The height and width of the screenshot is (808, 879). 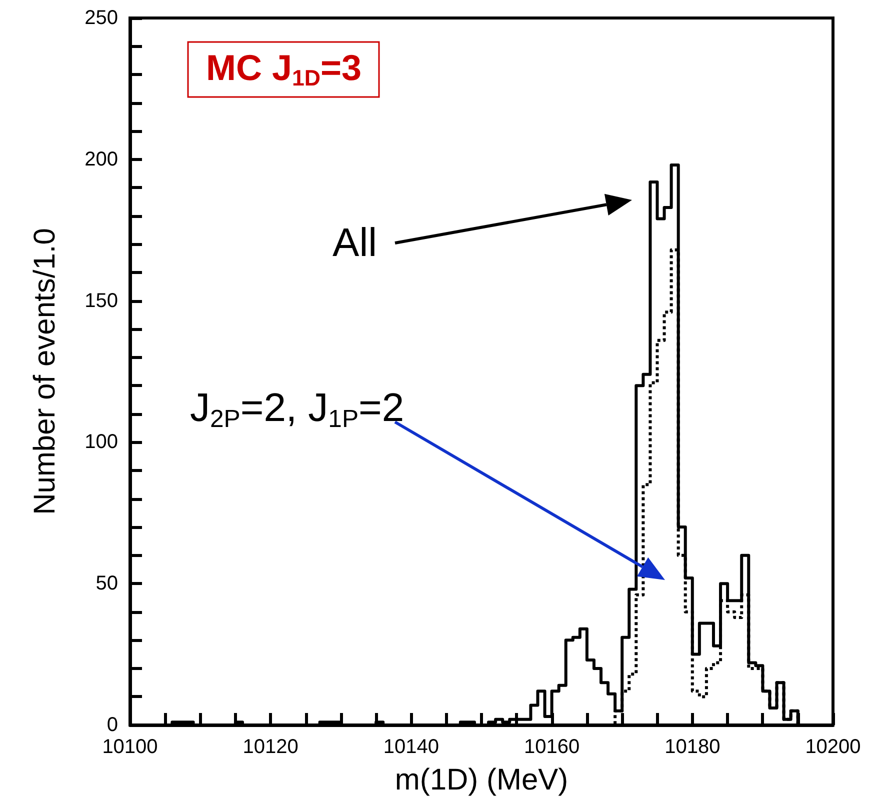 What do you see at coordinates (270, 747) in the screenshot?
I see `x-tick-label: 10120` at bounding box center [270, 747].